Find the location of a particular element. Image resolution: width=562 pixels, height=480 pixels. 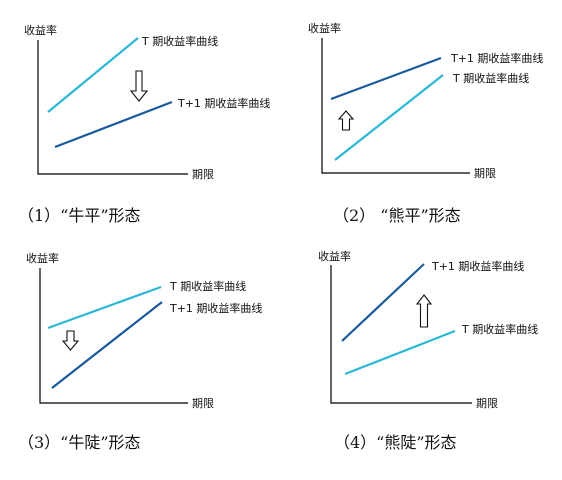

panel-4-t-curve is located at coordinates (400, 352).